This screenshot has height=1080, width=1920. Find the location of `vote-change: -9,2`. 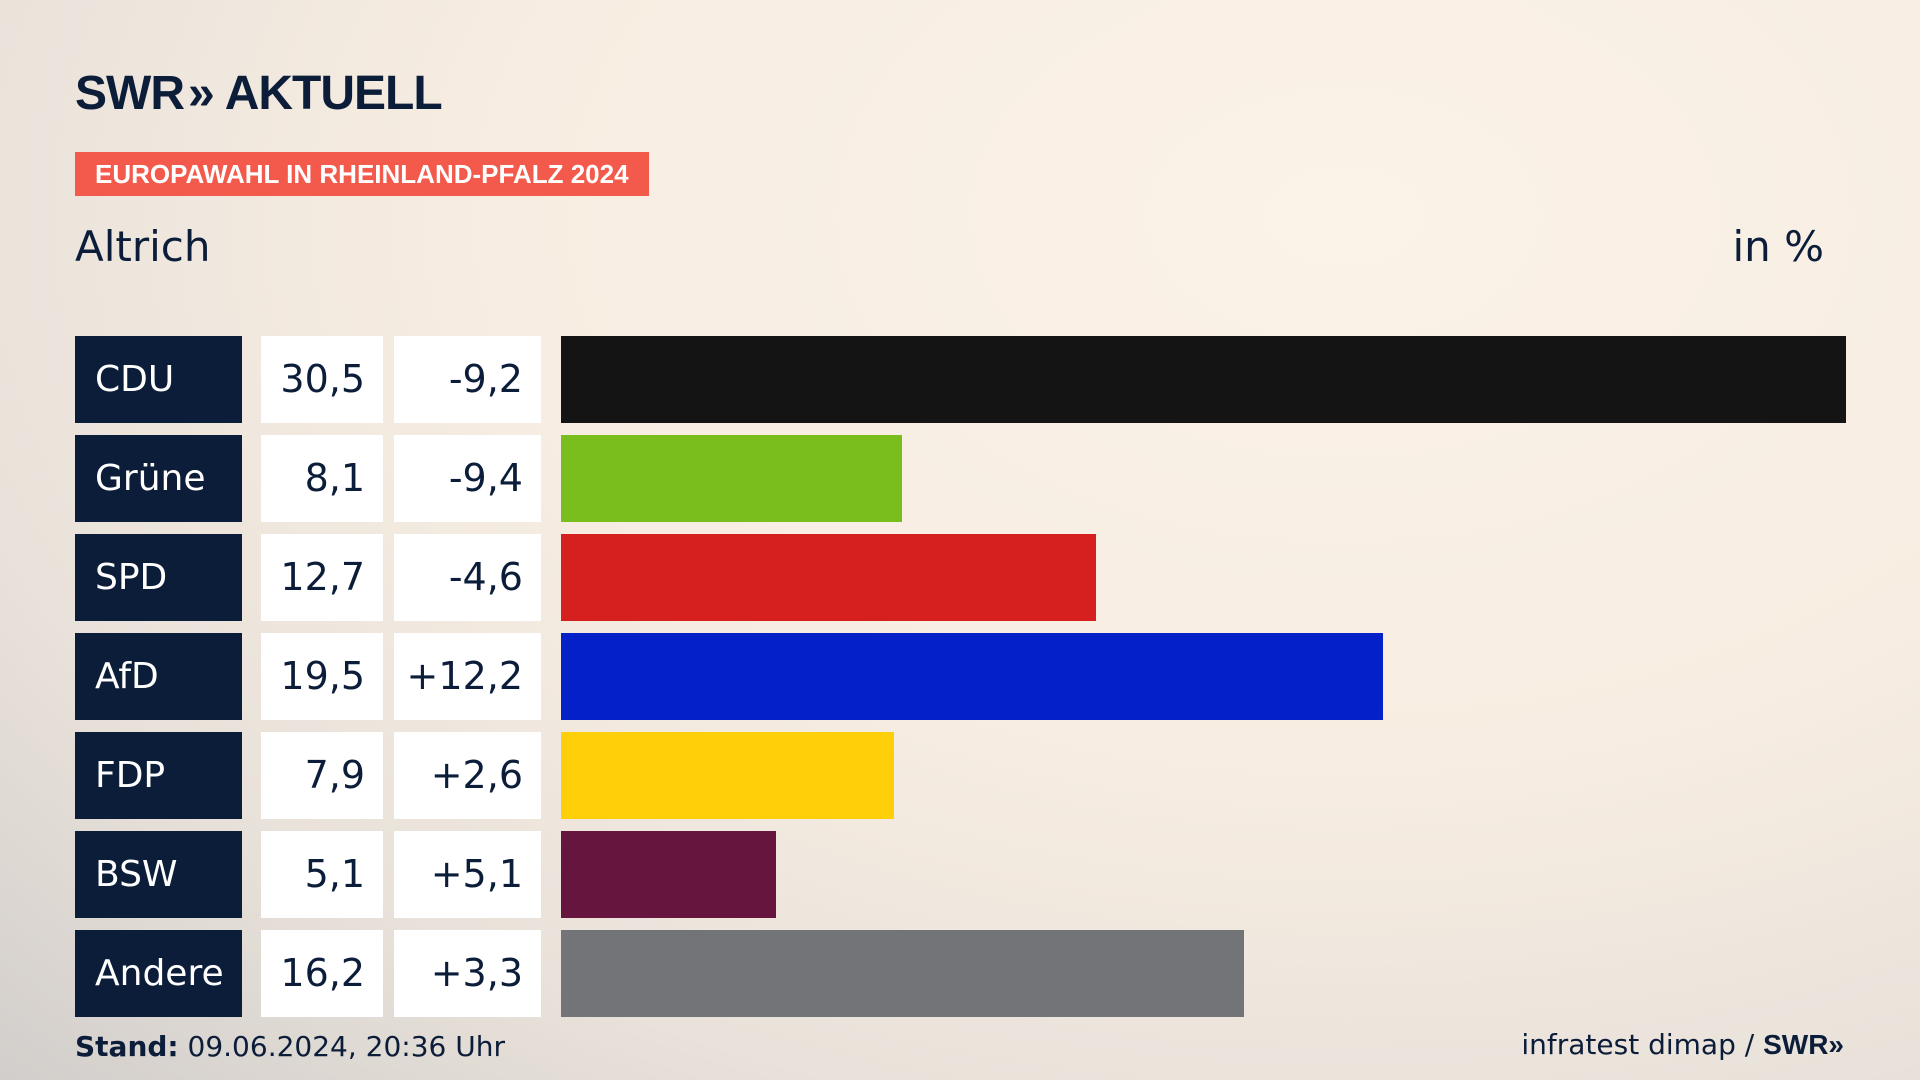

vote-change: -9,2 is located at coordinates (467, 379).